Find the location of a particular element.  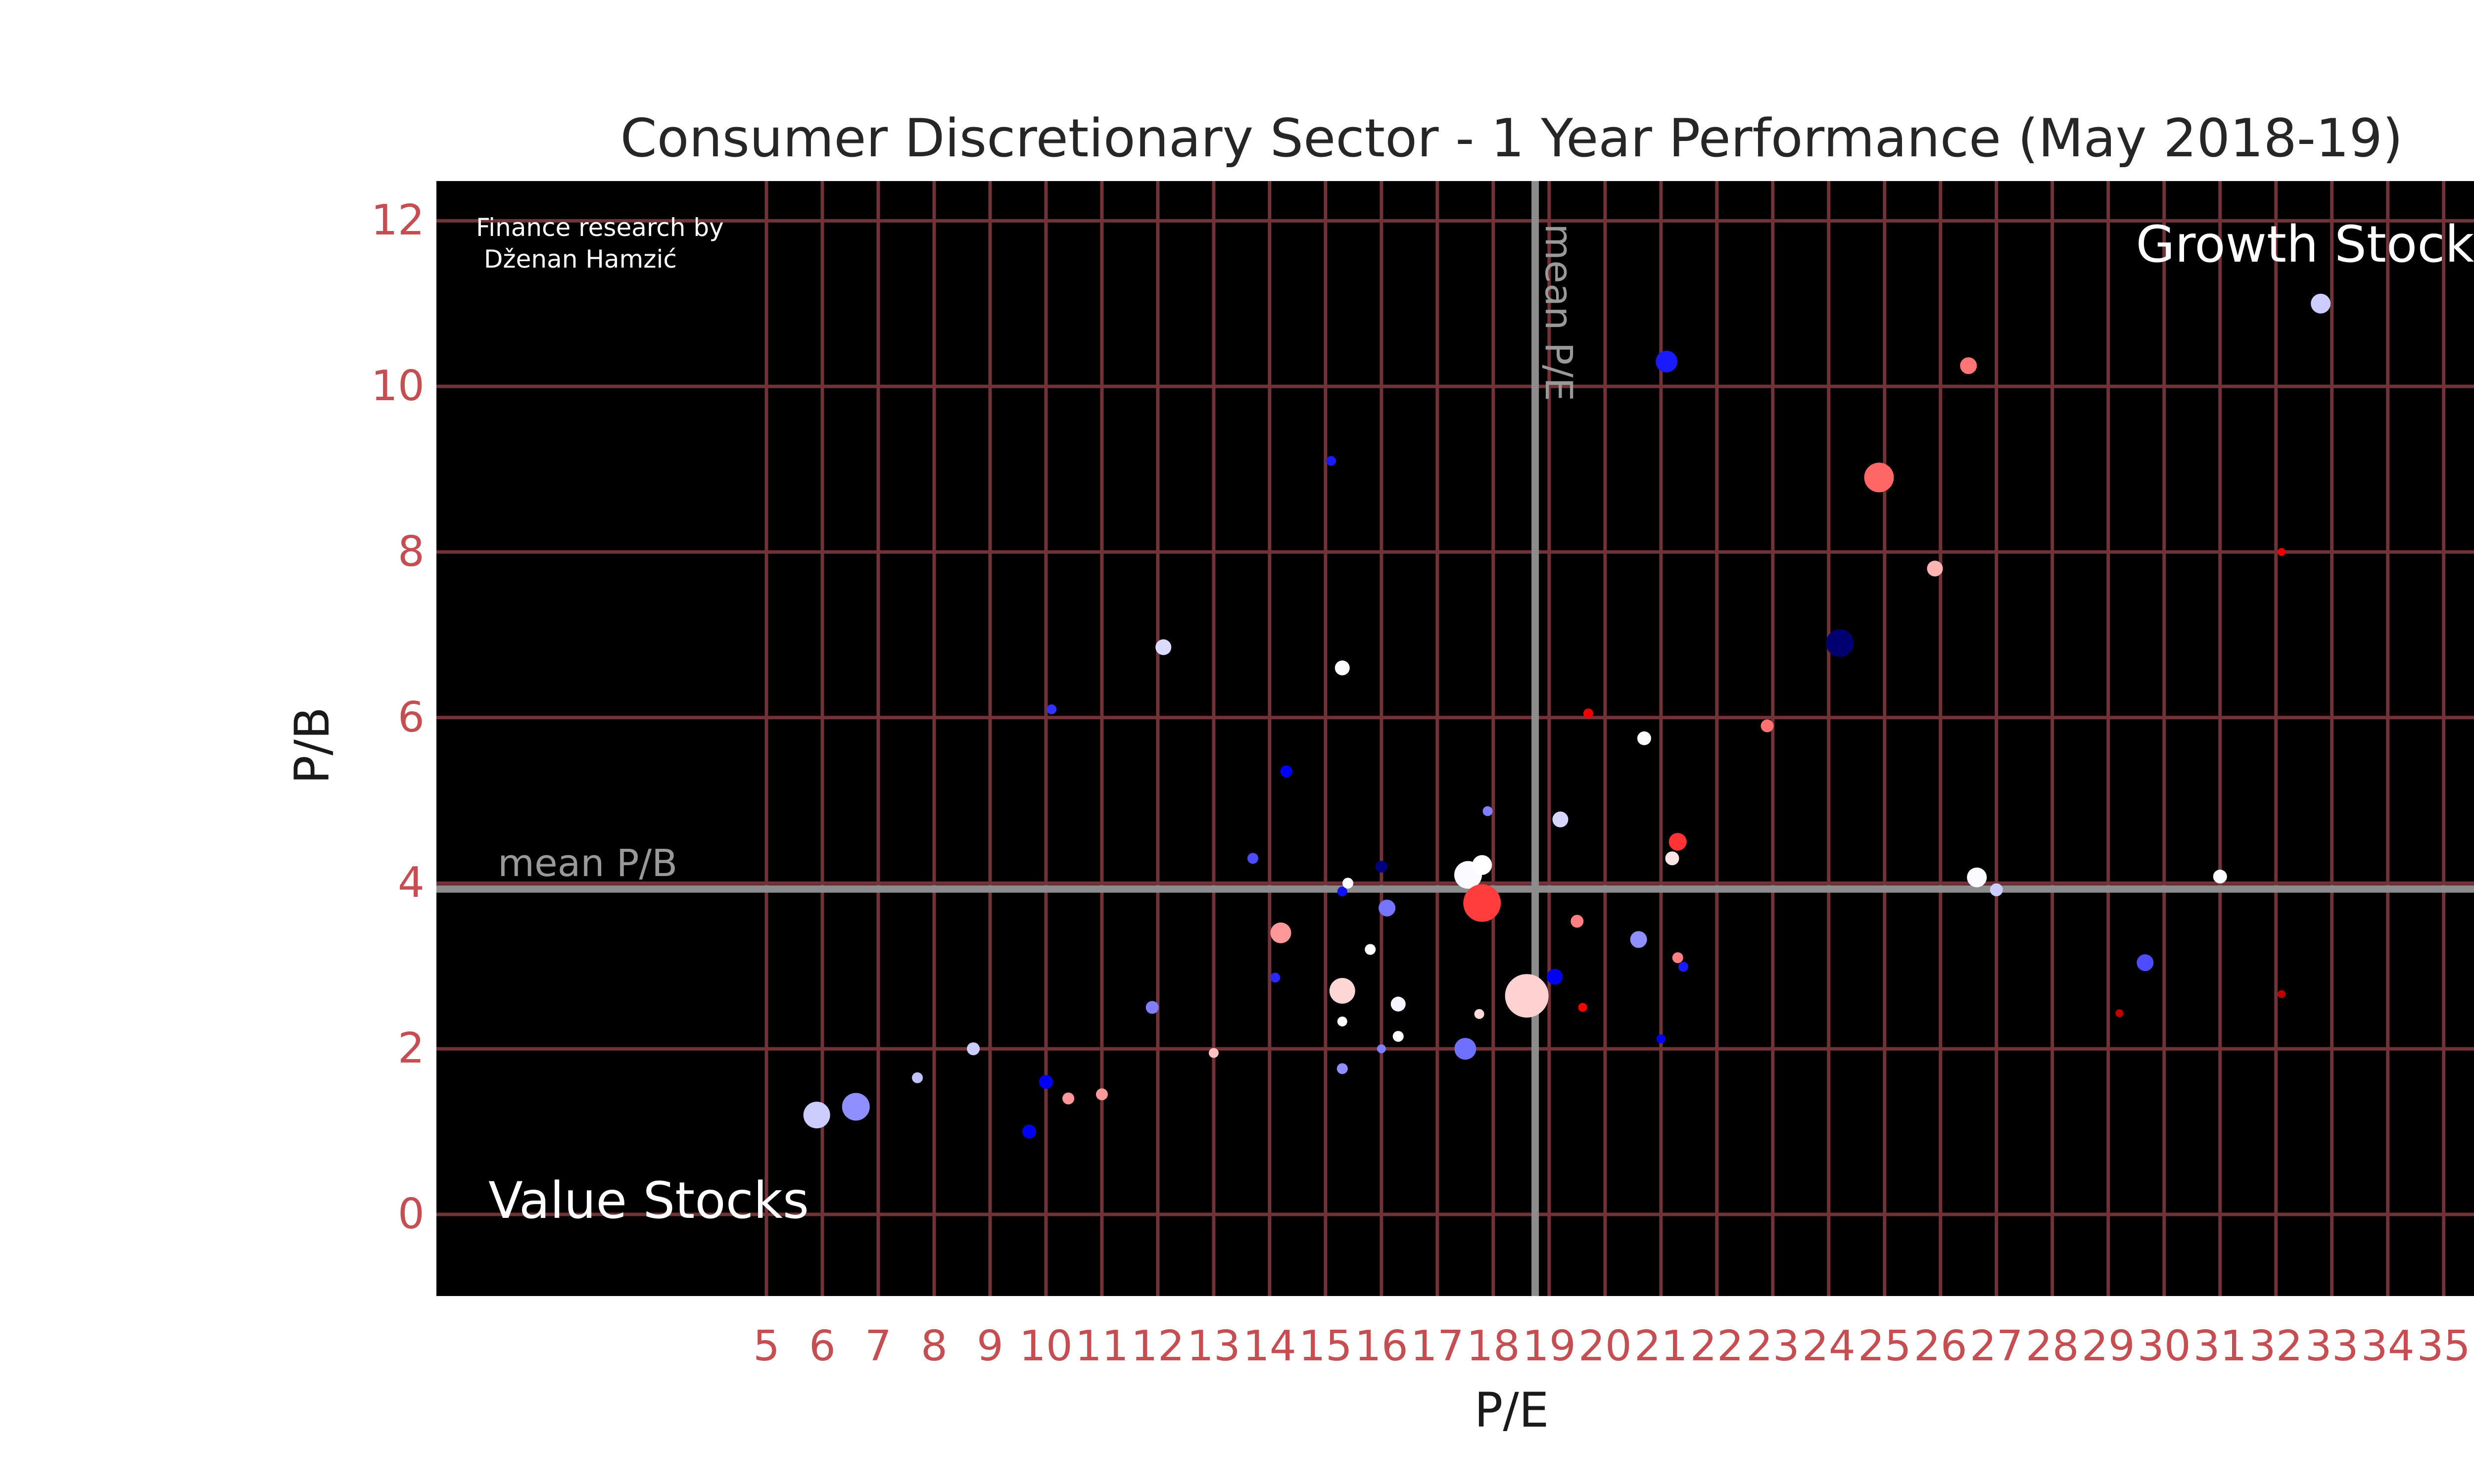

x-tick-label: 12 is located at coordinates (1158, 1346).